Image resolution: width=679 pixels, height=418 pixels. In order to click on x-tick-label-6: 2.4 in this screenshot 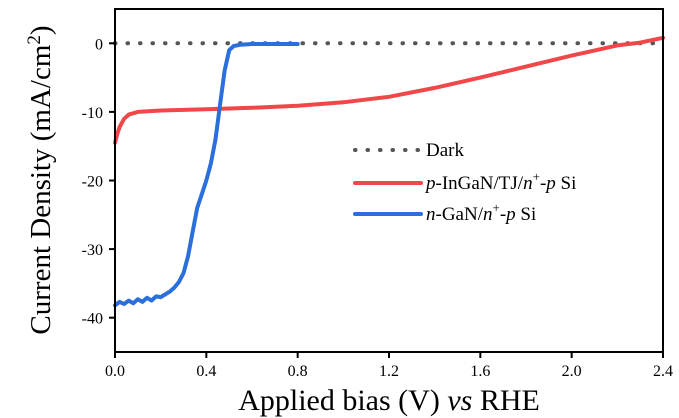, I will do `click(663, 371)`.